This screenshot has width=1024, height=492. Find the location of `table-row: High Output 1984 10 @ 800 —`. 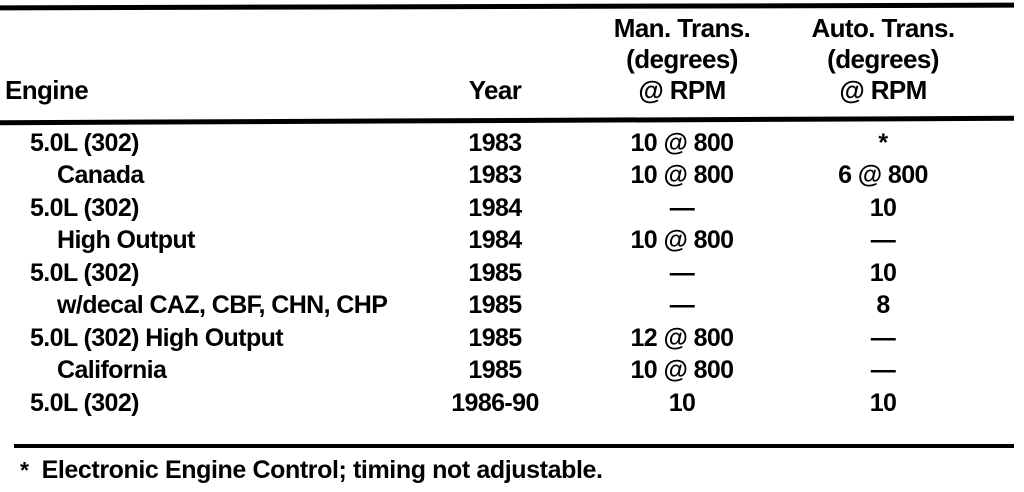

table-row: High Output 1984 10 @ 800 — is located at coordinates (500, 241).